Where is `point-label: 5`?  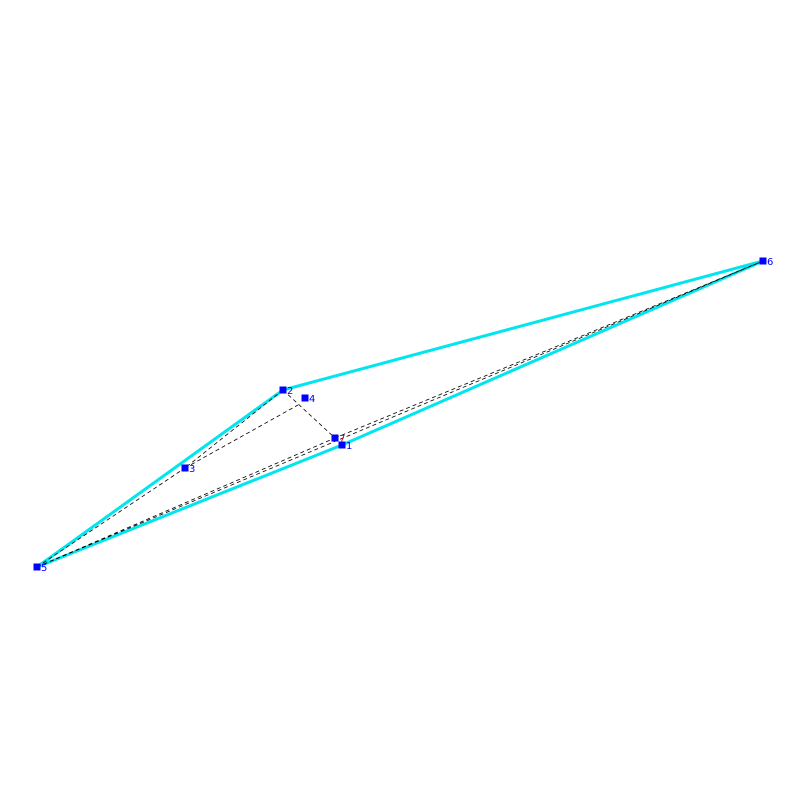 point-label: 5 is located at coordinates (44, 568).